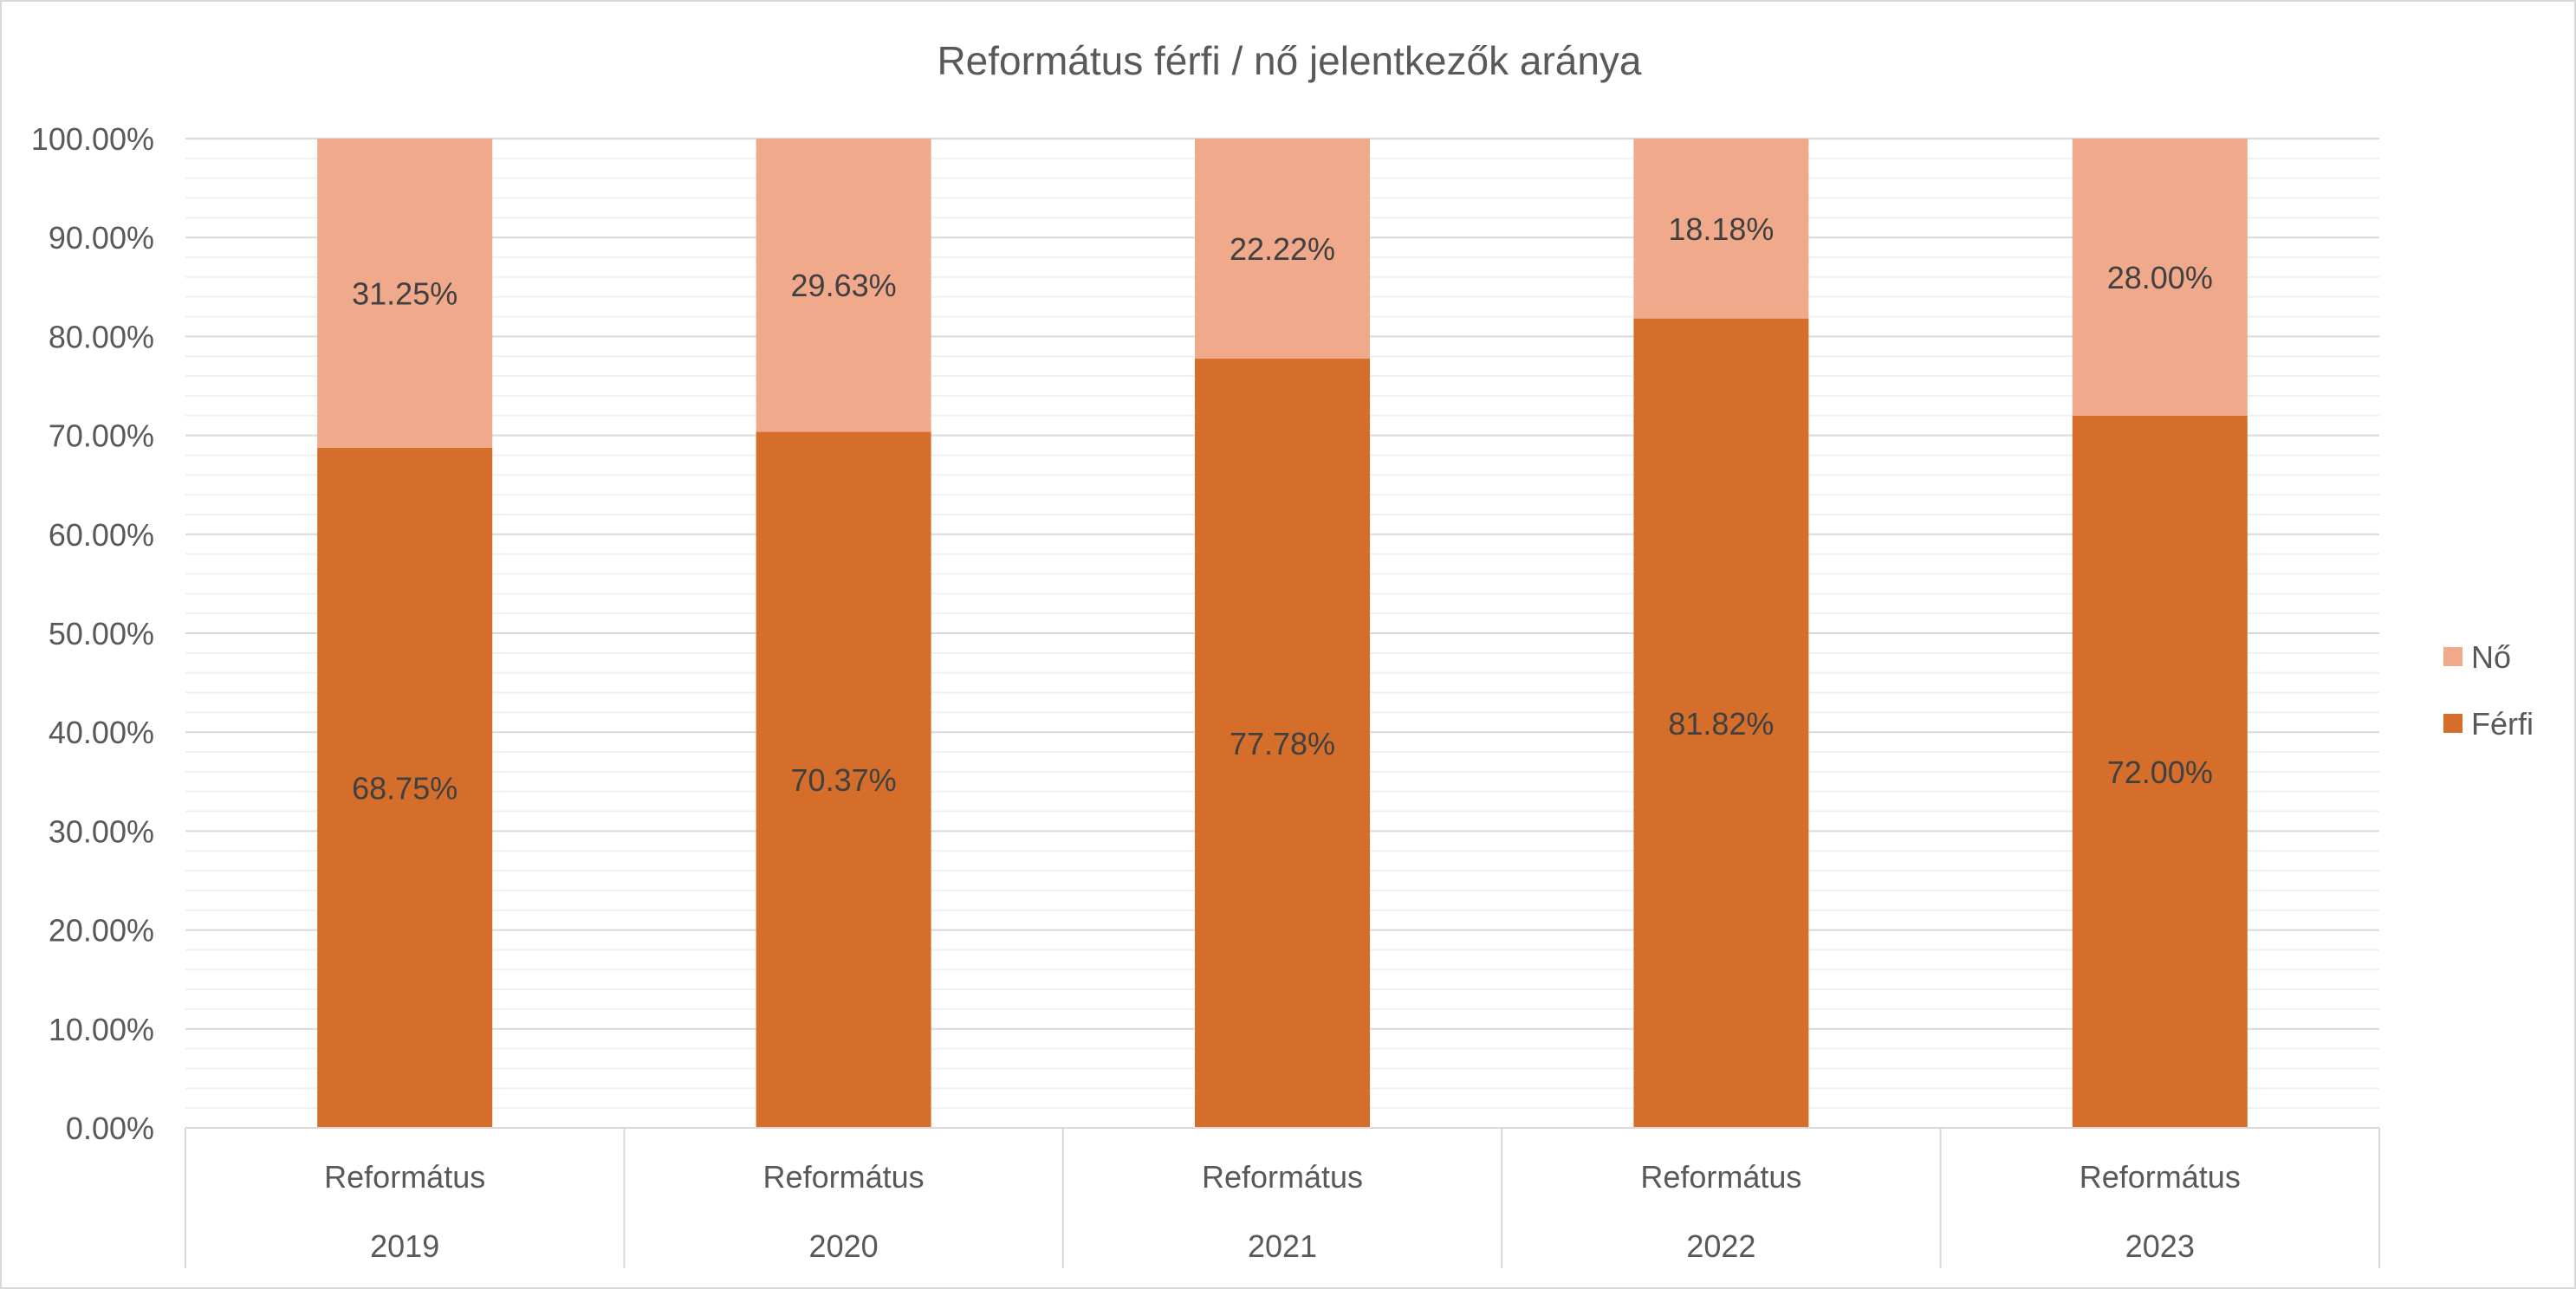 This screenshot has width=2576, height=1289. I want to click on data-label: 77.78%, so click(1283, 743).